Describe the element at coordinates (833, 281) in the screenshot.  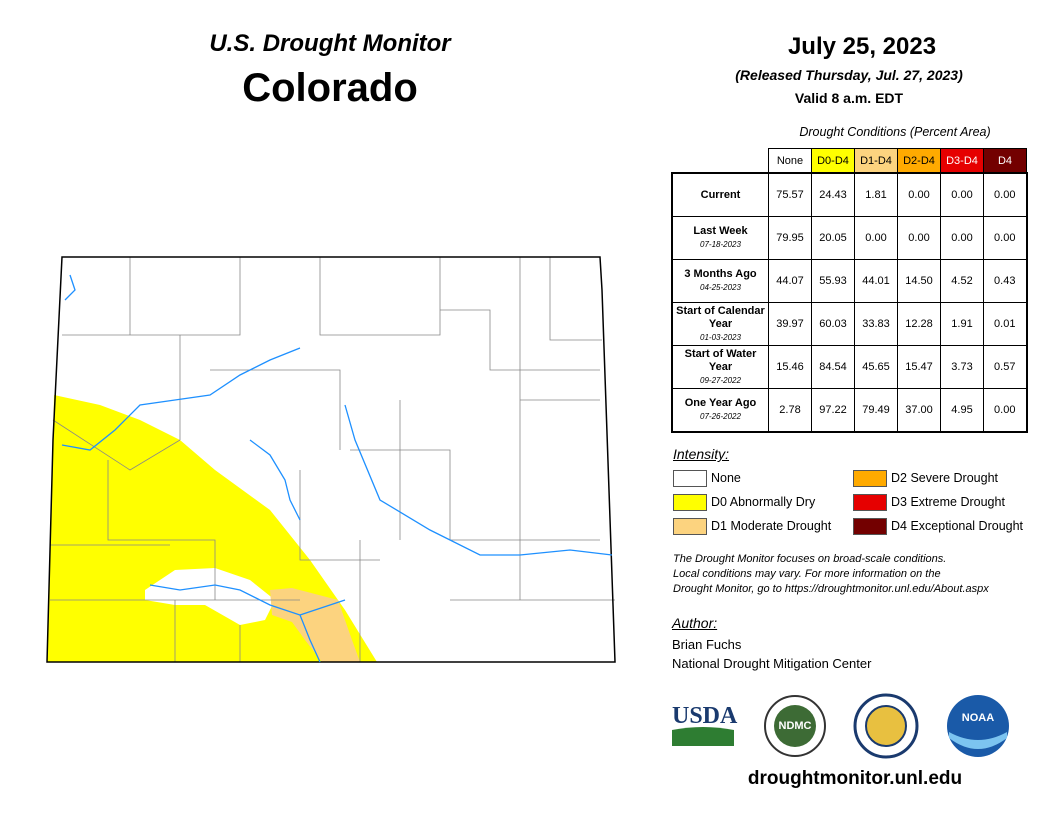
I see `cell: 55.93` at that location.